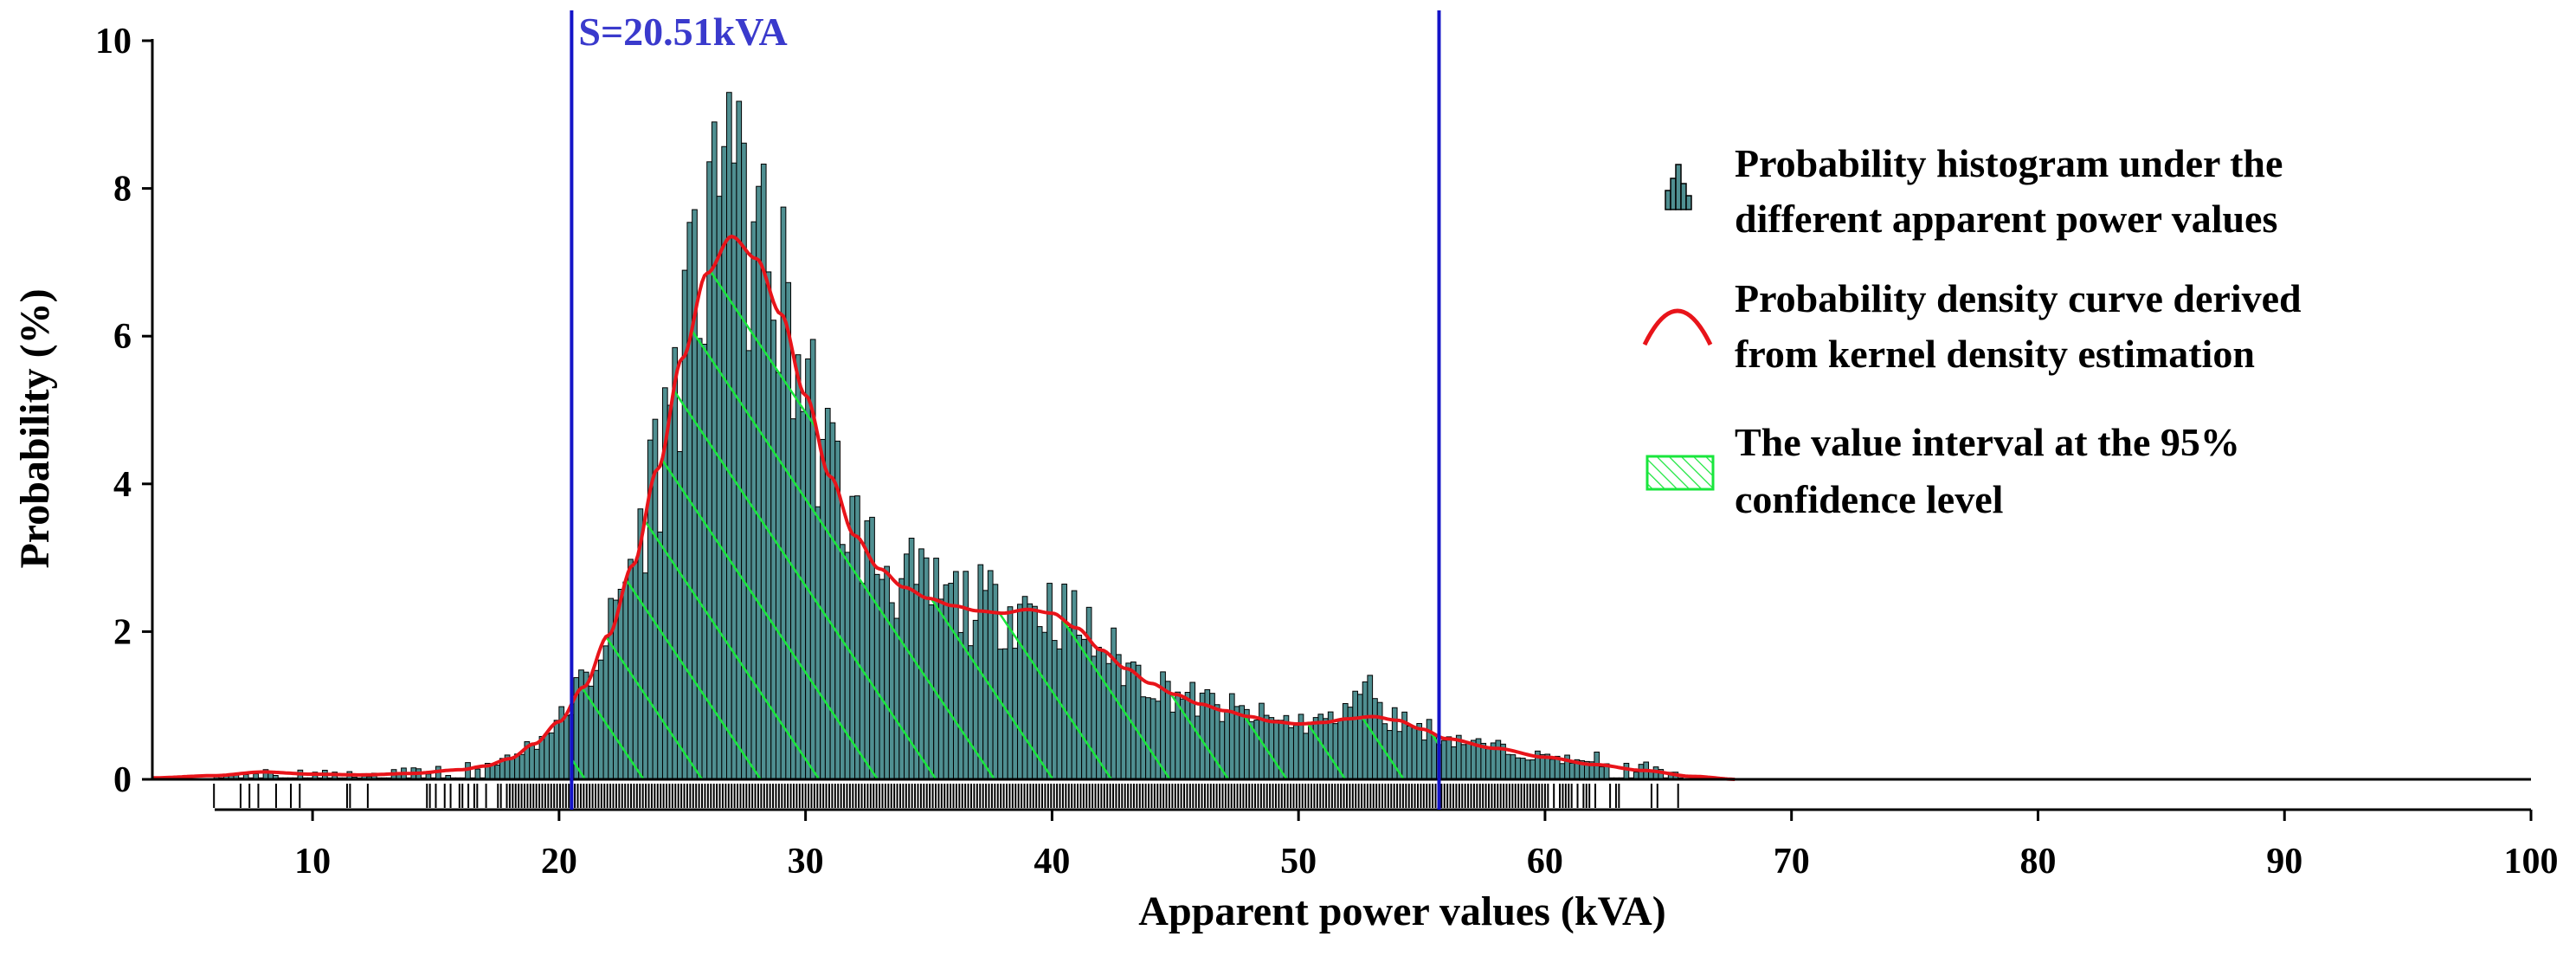 The width and height of the screenshot is (2576, 956). Describe the element at coordinates (35, 428) in the screenshot. I see `y-axis-title: Probability (%)` at that location.